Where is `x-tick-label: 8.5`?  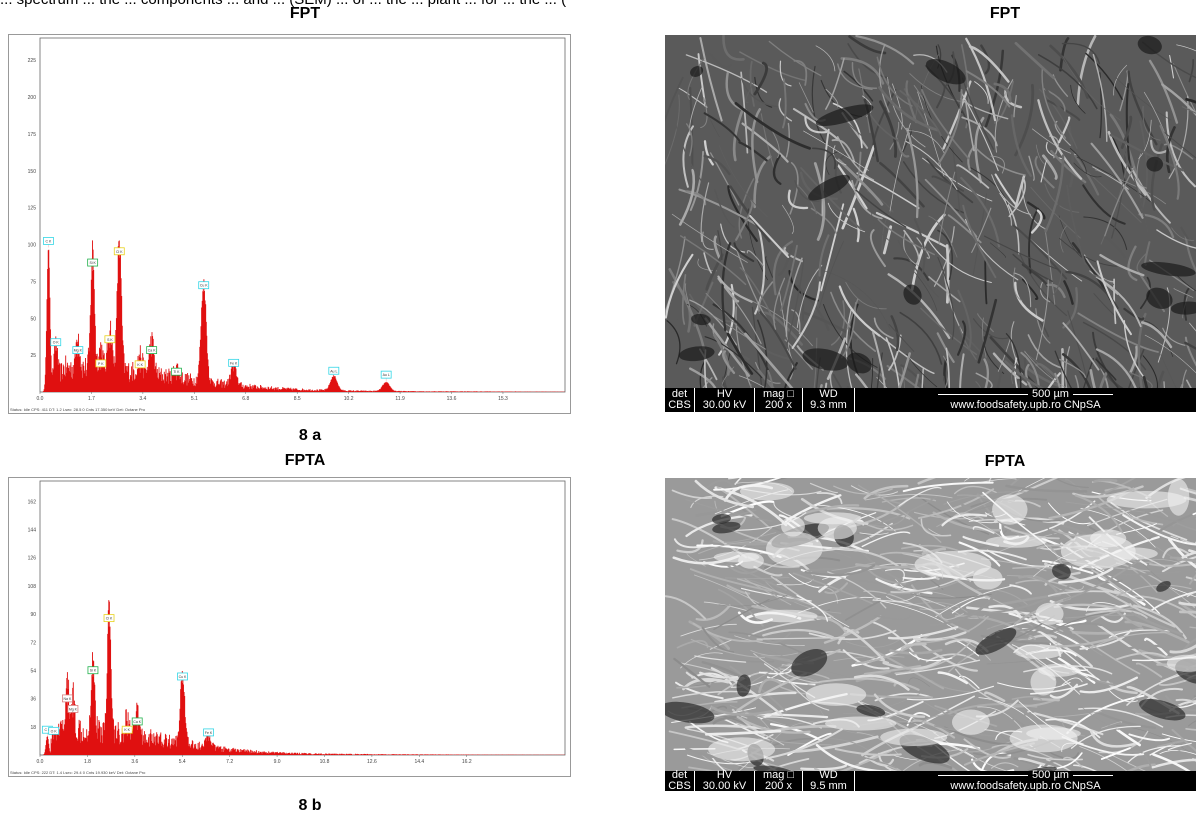 x-tick-label: 8.5 is located at coordinates (297, 399).